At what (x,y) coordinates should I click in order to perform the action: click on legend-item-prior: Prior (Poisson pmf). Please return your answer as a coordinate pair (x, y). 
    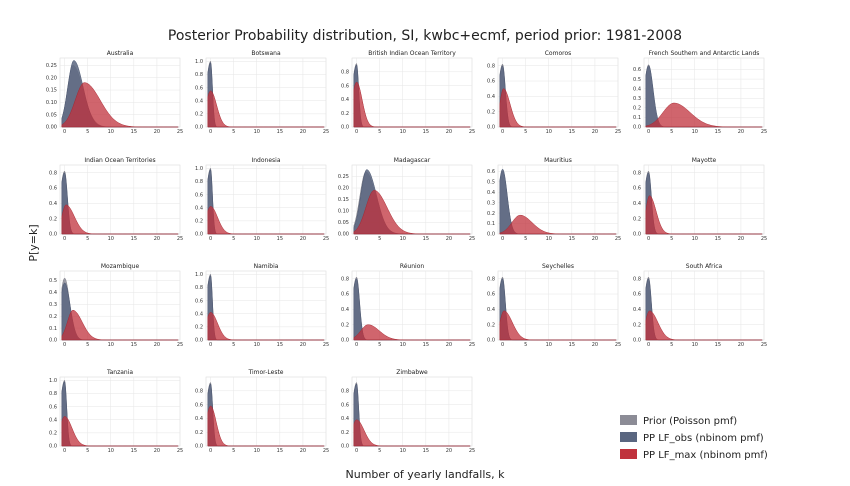
    Looking at the image, I should click on (678, 421).